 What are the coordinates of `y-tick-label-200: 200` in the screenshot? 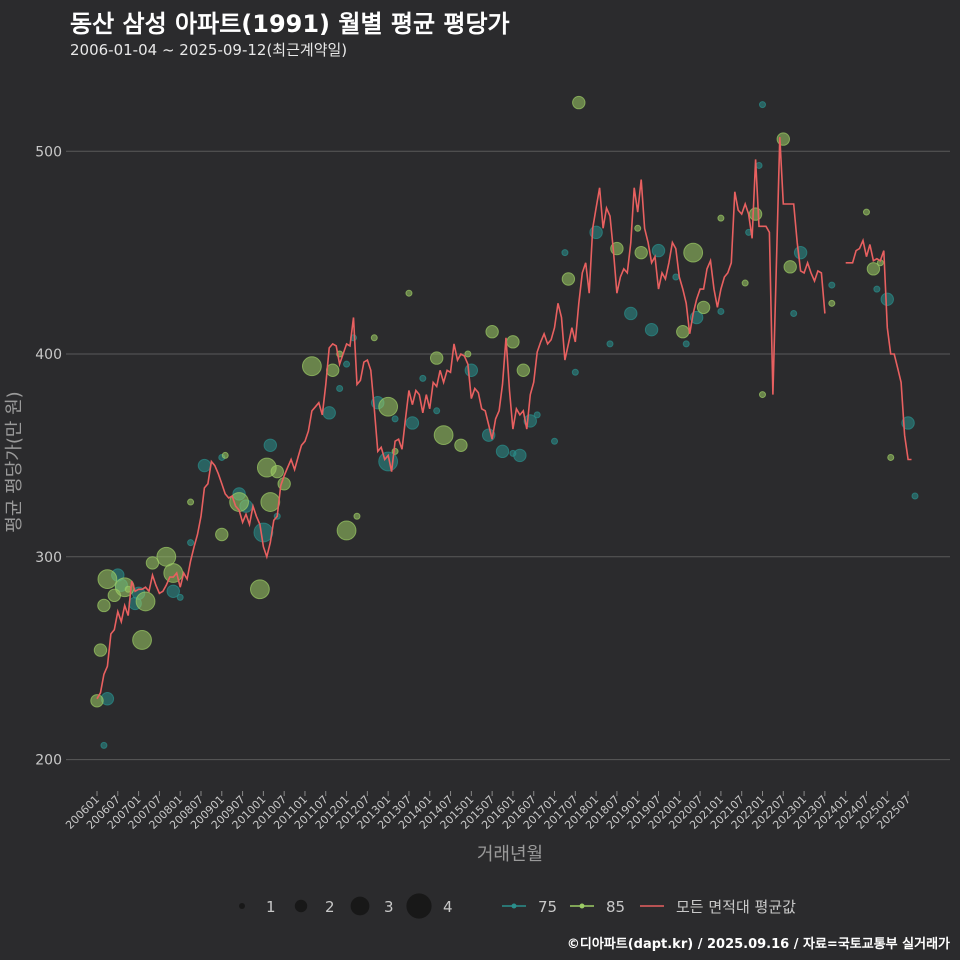 It's located at (48, 761).